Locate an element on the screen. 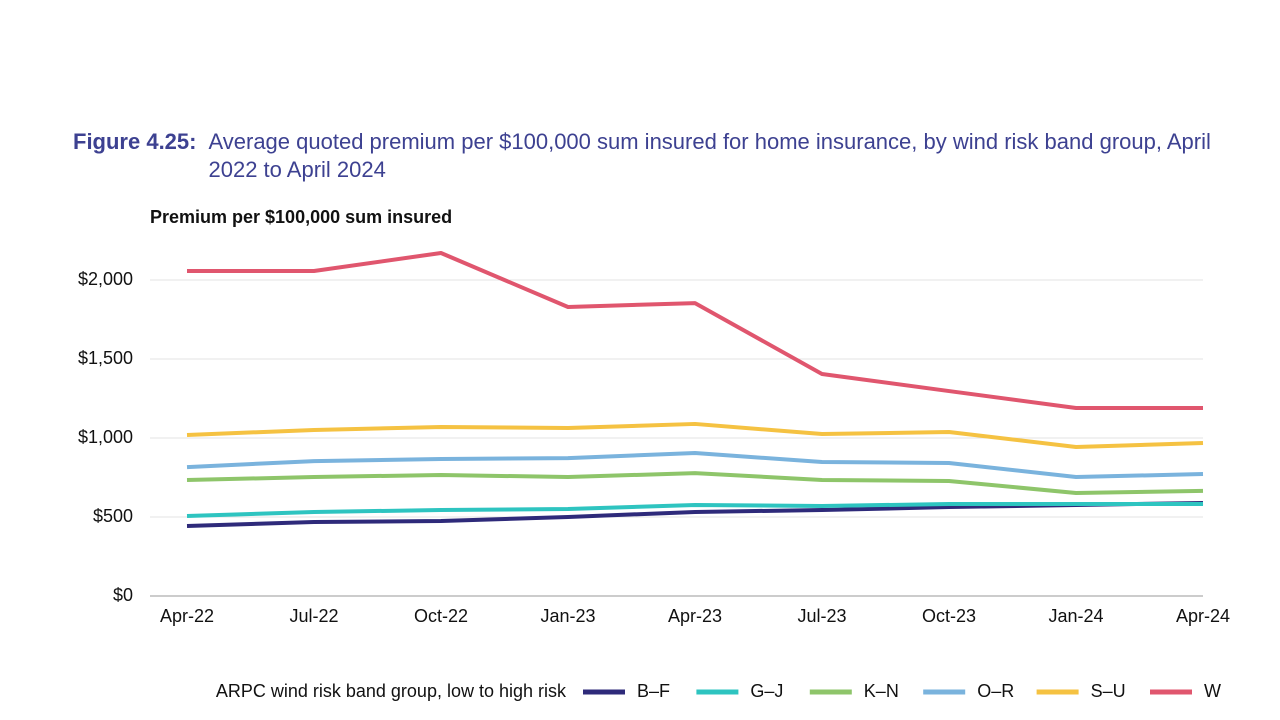  y-tick-label: $1,500 is located at coordinates (105, 358).